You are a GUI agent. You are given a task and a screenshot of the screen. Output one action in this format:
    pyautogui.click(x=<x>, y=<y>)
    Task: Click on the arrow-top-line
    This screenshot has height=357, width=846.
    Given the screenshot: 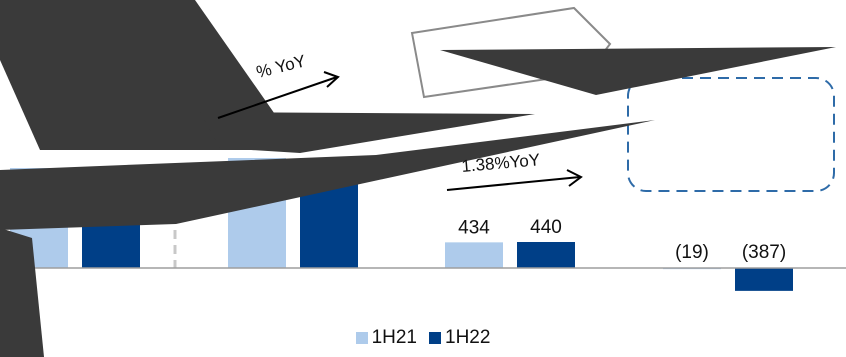 What is the action you would take?
    pyautogui.click(x=277, y=97)
    